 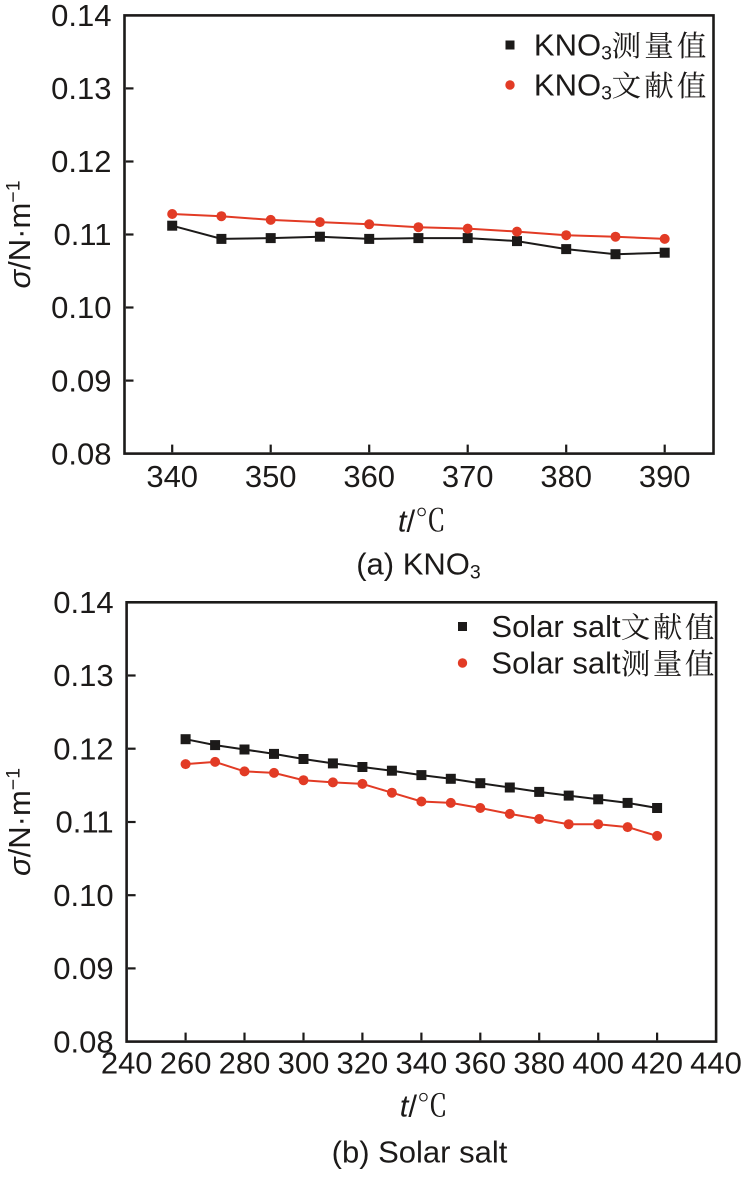 I want to click on svg-text: 370, so click(x=468, y=476).